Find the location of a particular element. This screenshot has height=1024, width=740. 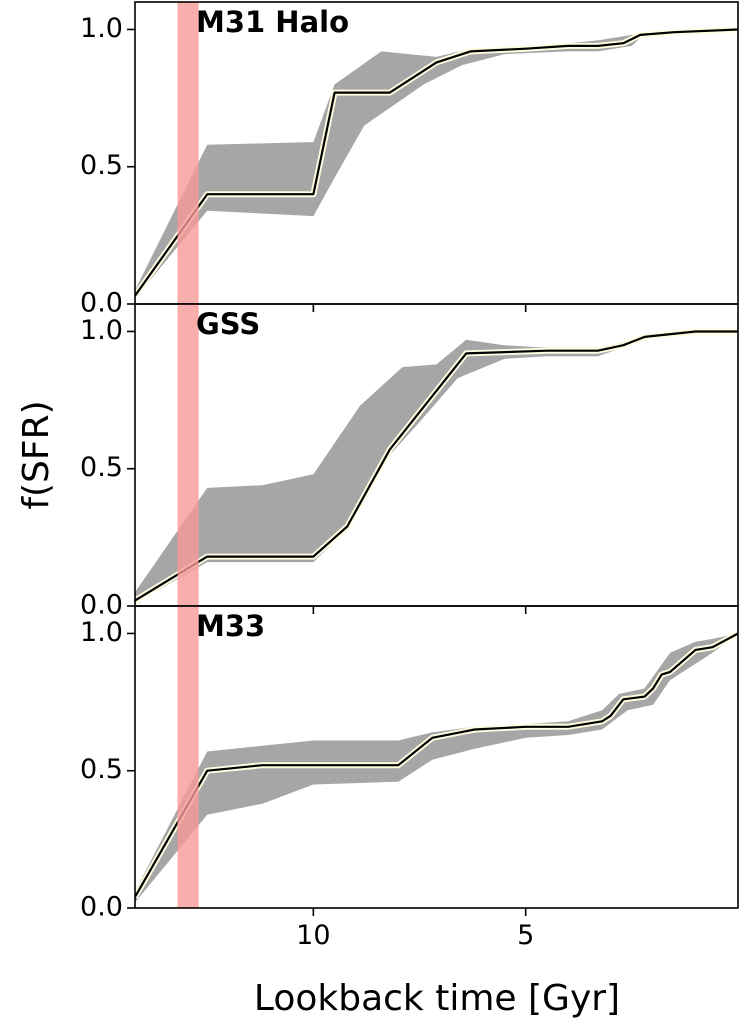

panel-title: GSS is located at coordinates (228, 324).